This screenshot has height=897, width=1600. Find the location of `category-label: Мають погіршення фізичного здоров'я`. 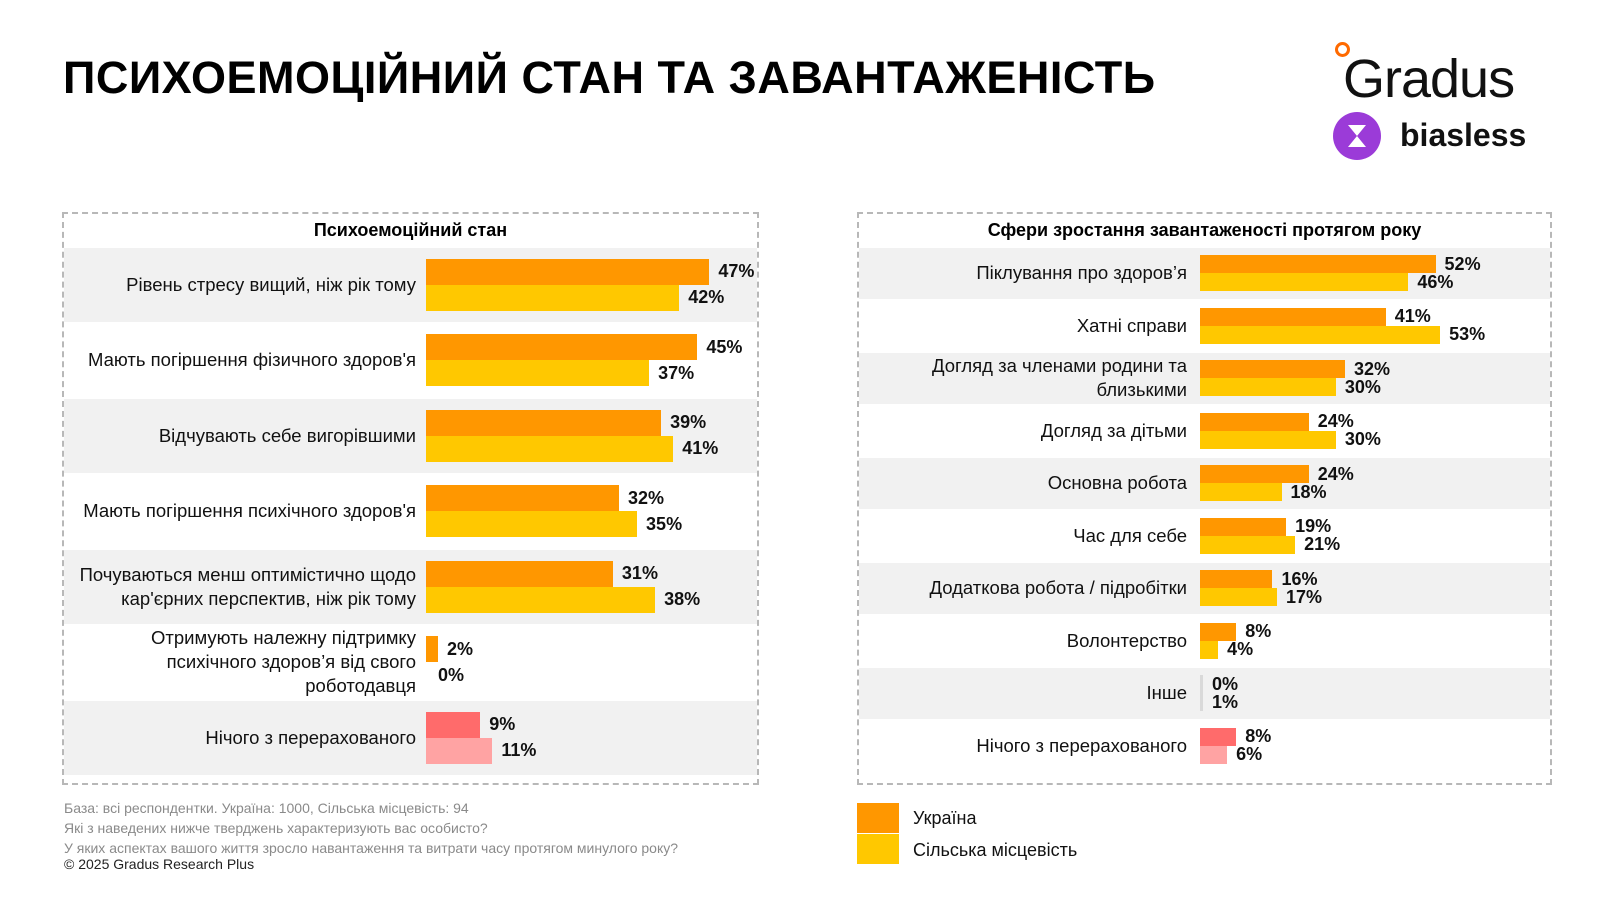

category-label: Мають погіршення фізичного здоров'я is located at coordinates (252, 360).